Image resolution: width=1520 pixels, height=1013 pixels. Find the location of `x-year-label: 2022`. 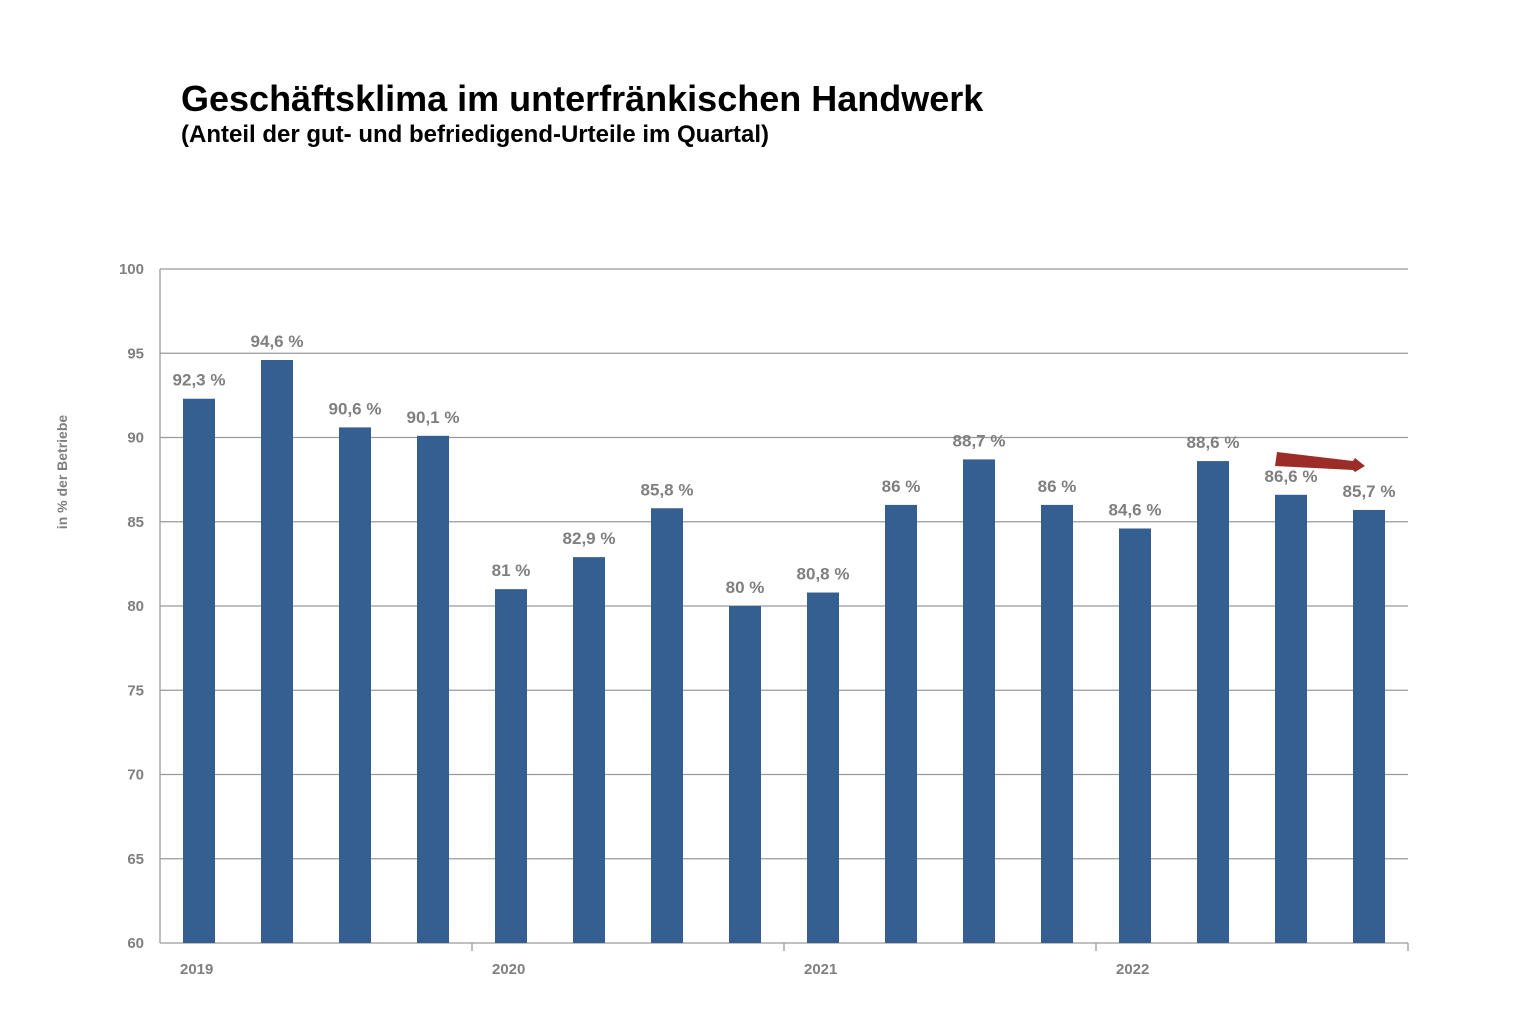

x-year-label: 2022 is located at coordinates (1132, 969).